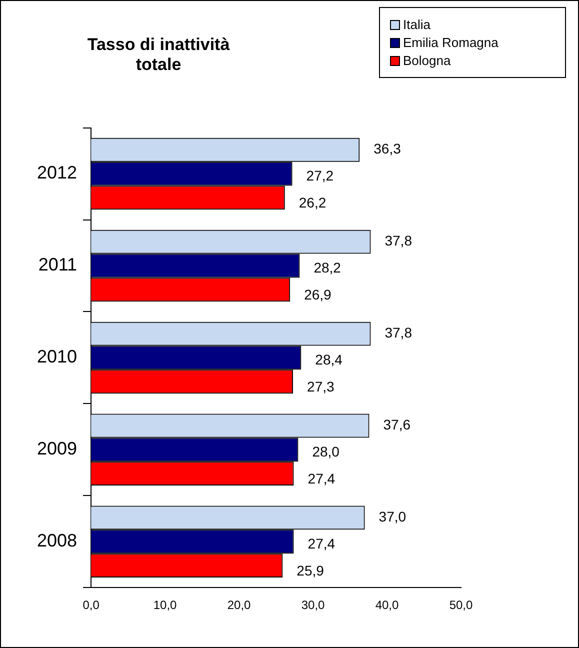 The image size is (579, 648). I want to click on data-label: 27,3, so click(320, 386).